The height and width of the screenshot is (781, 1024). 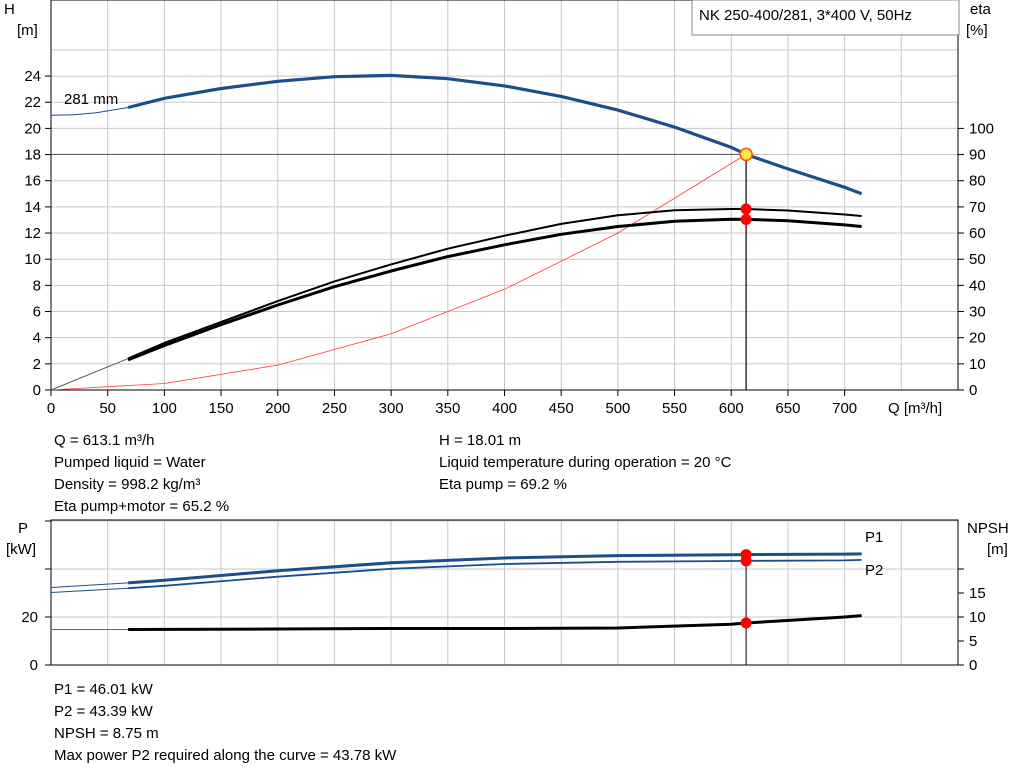 I want to click on y-left-tick-label: 20, so click(x=32, y=128).